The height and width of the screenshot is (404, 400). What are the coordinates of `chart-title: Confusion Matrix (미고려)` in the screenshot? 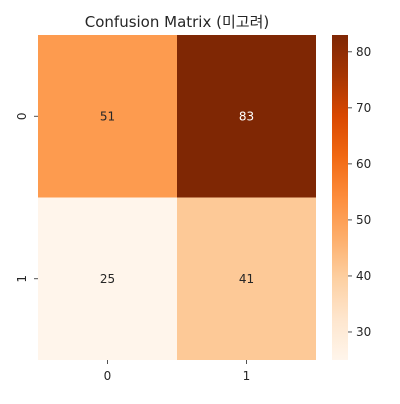 It's located at (177, 22).